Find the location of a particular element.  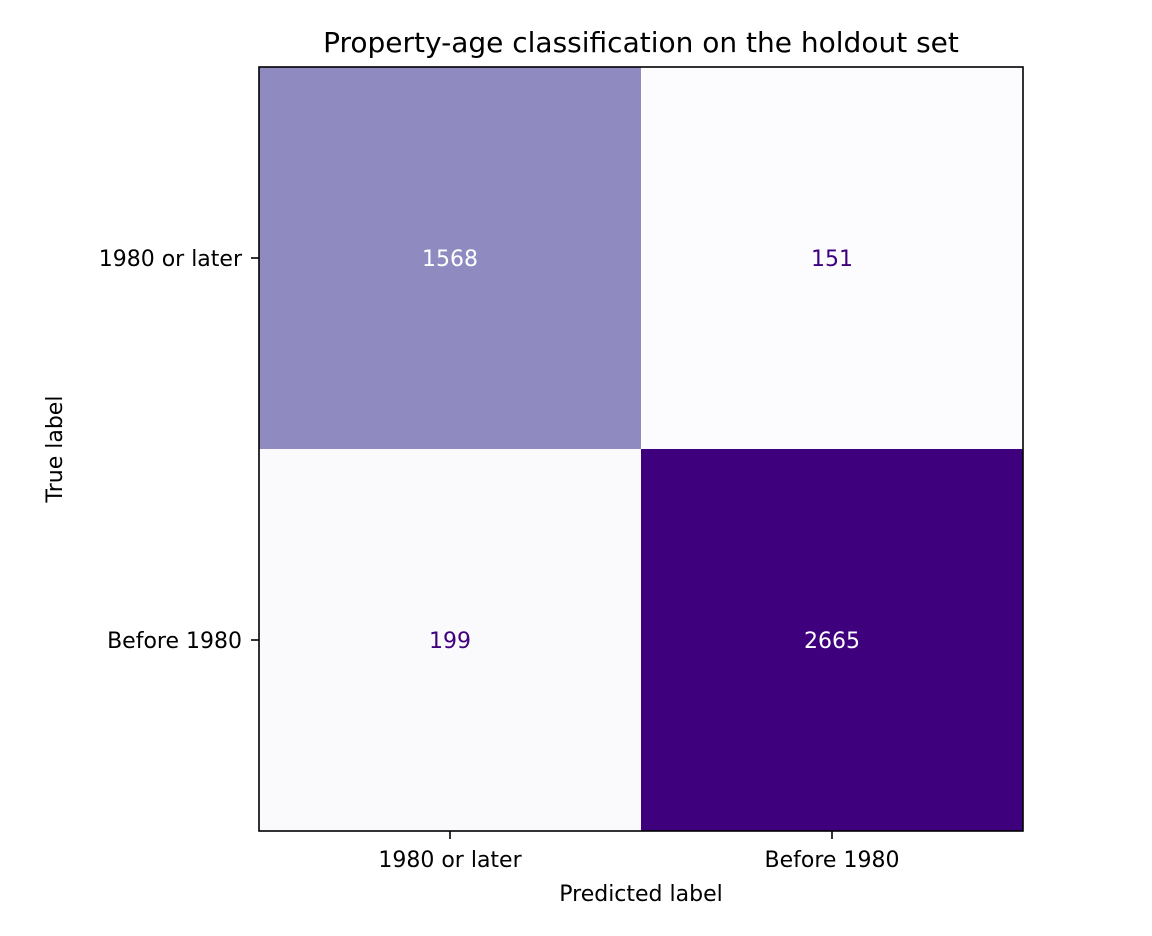

x-tick-label: 1980 or later is located at coordinates (450, 860).